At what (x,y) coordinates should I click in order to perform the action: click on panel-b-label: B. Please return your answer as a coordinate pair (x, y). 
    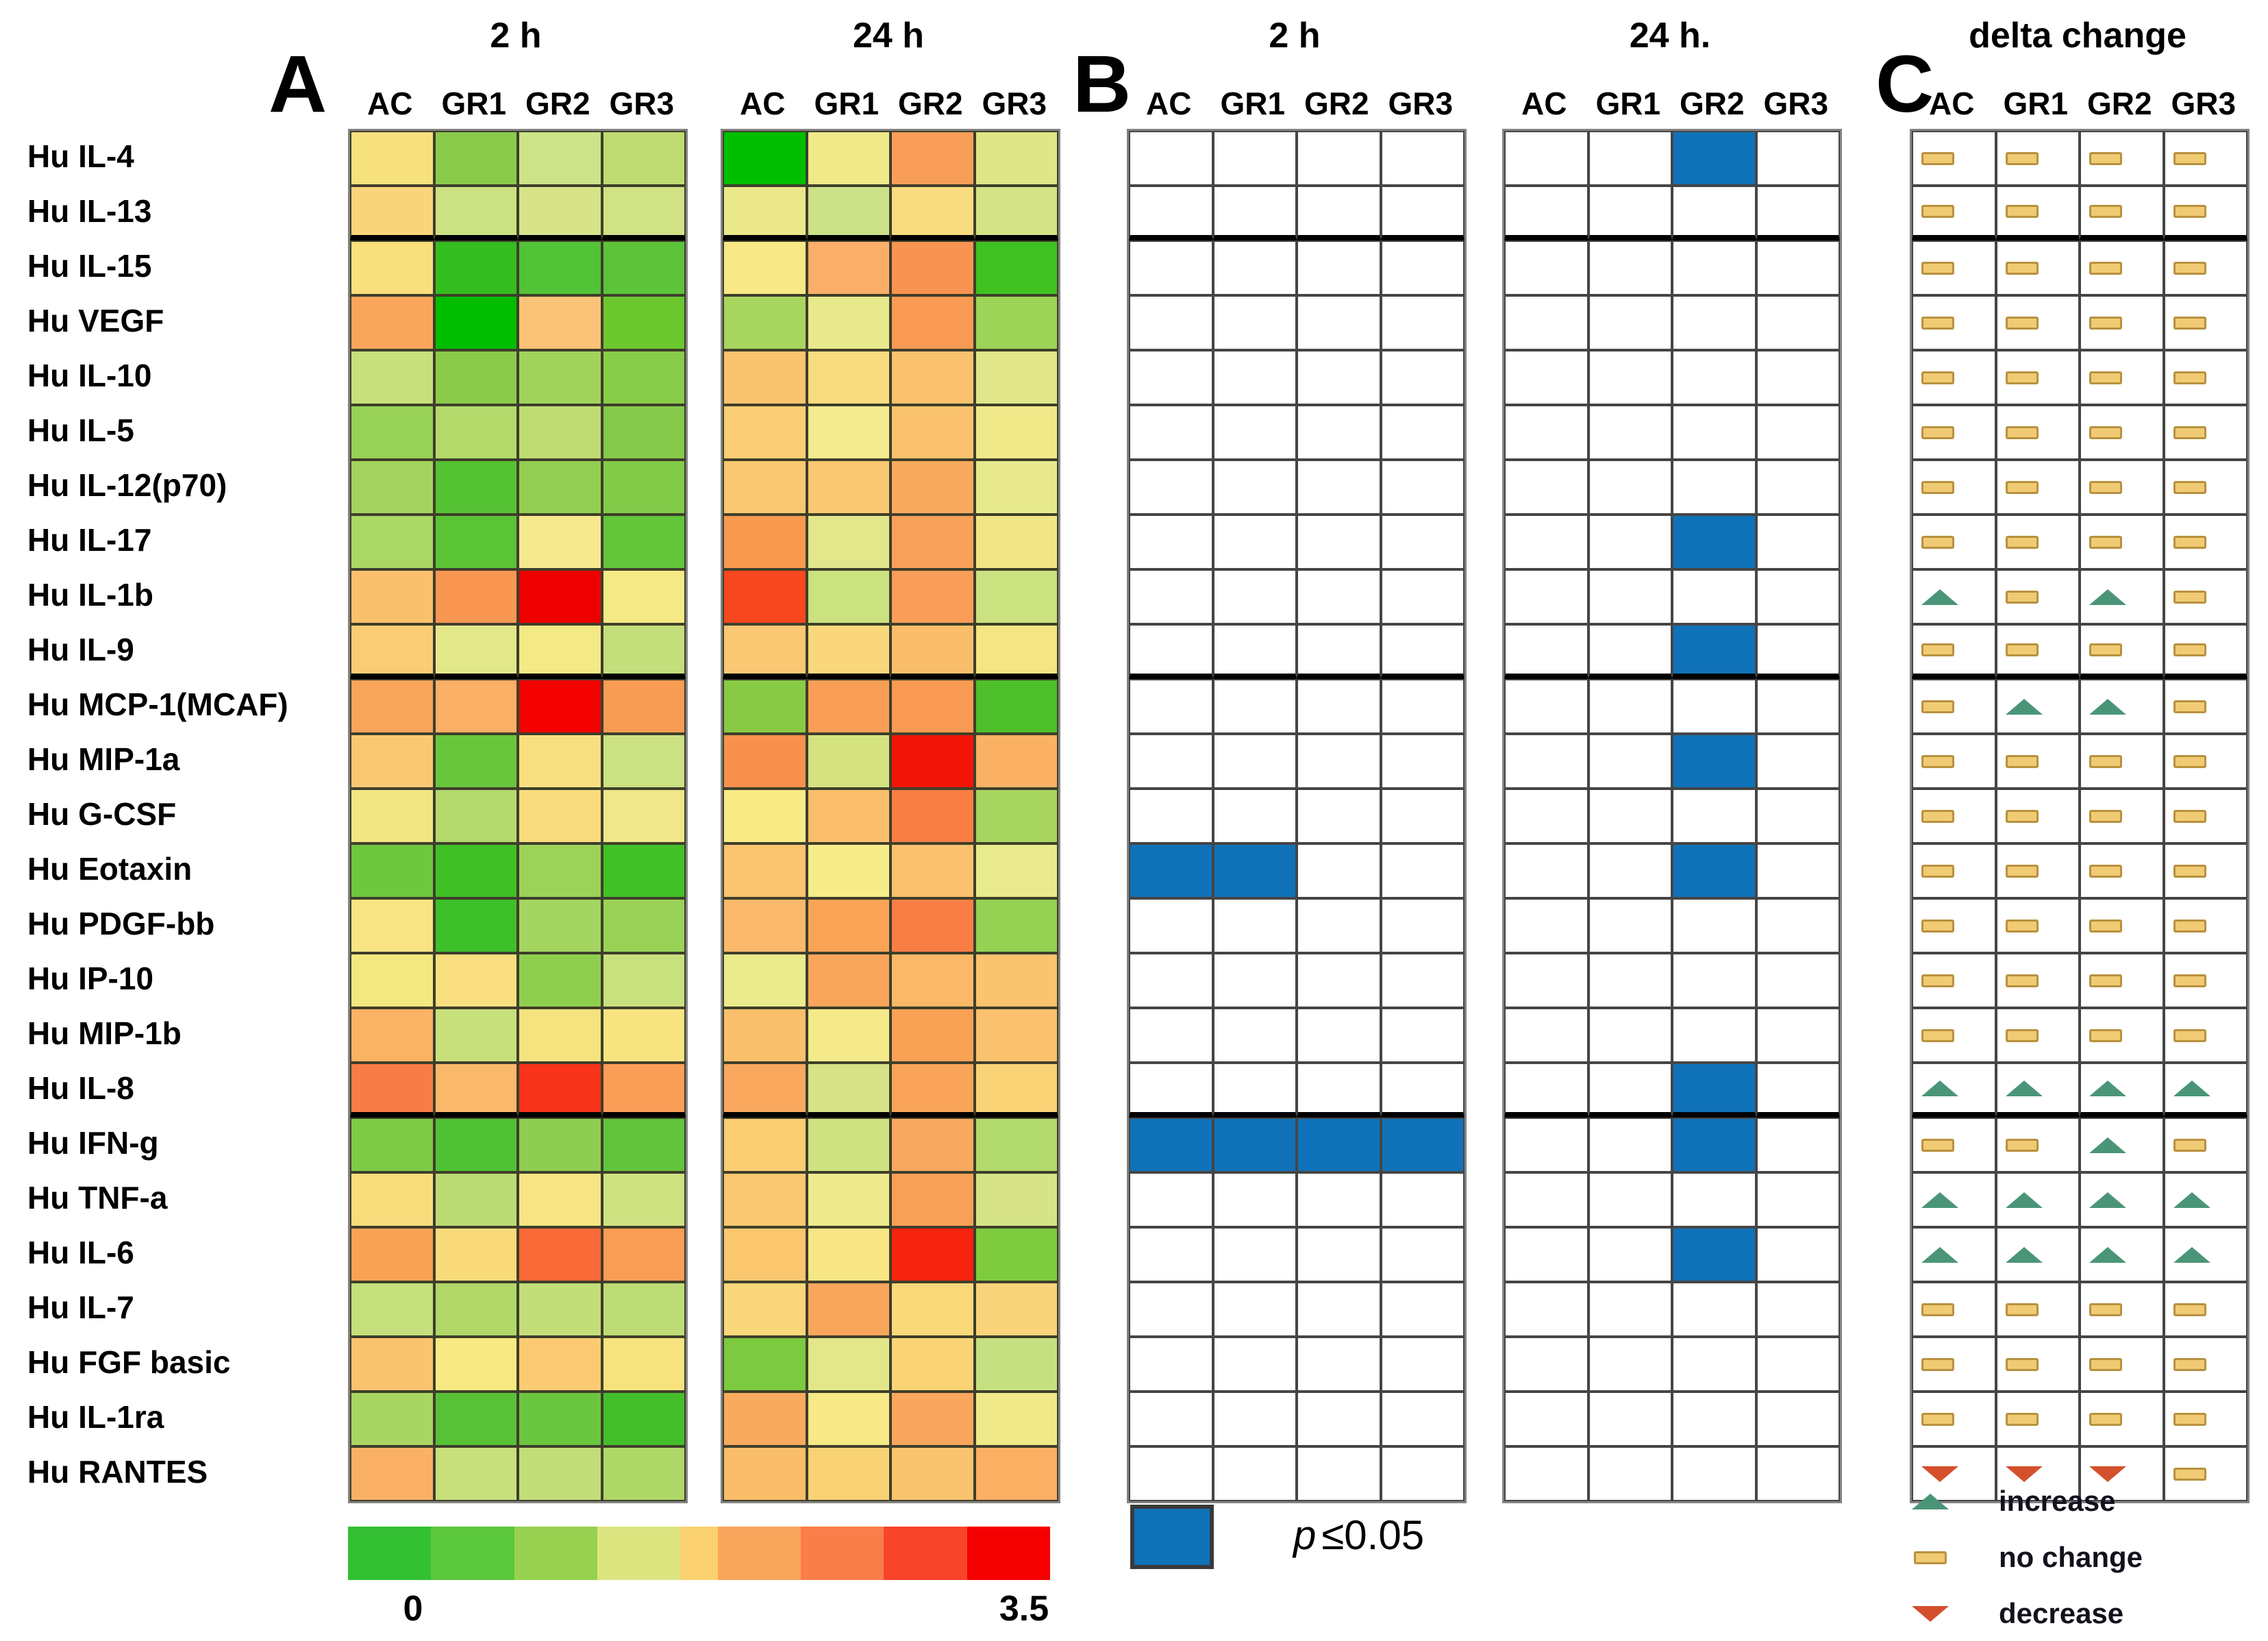
    Looking at the image, I should click on (1102, 84).